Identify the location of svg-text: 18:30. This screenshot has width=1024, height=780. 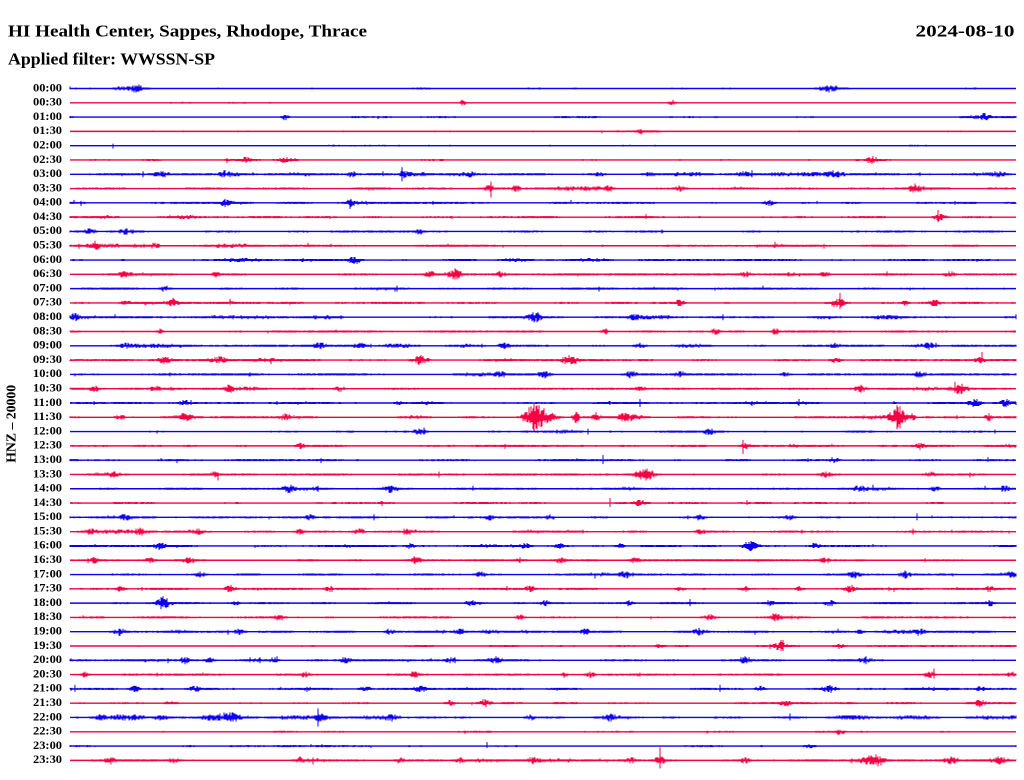
(47, 616).